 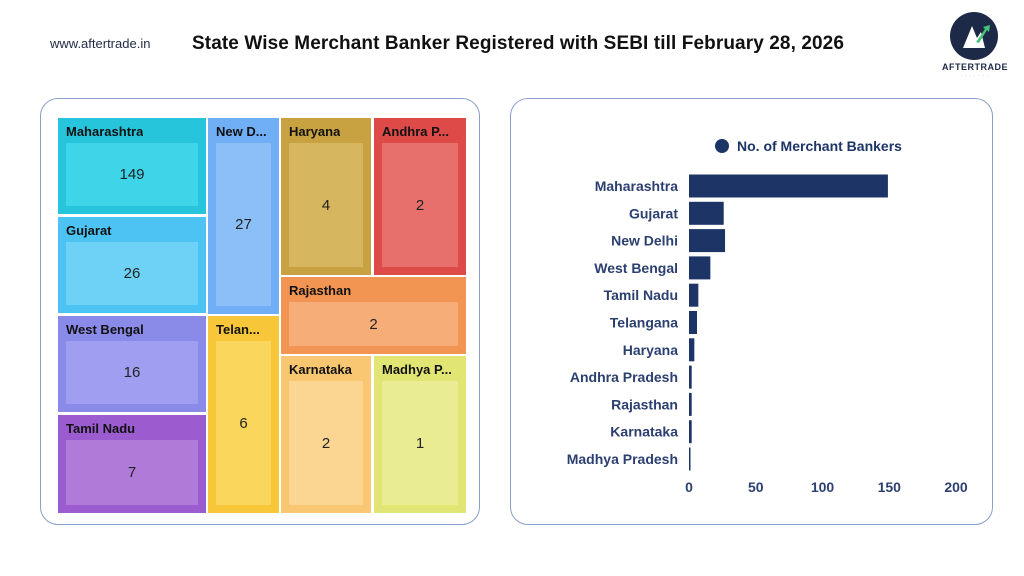 I want to click on bar-category-label: Tamil Nadu, so click(x=641, y=295).